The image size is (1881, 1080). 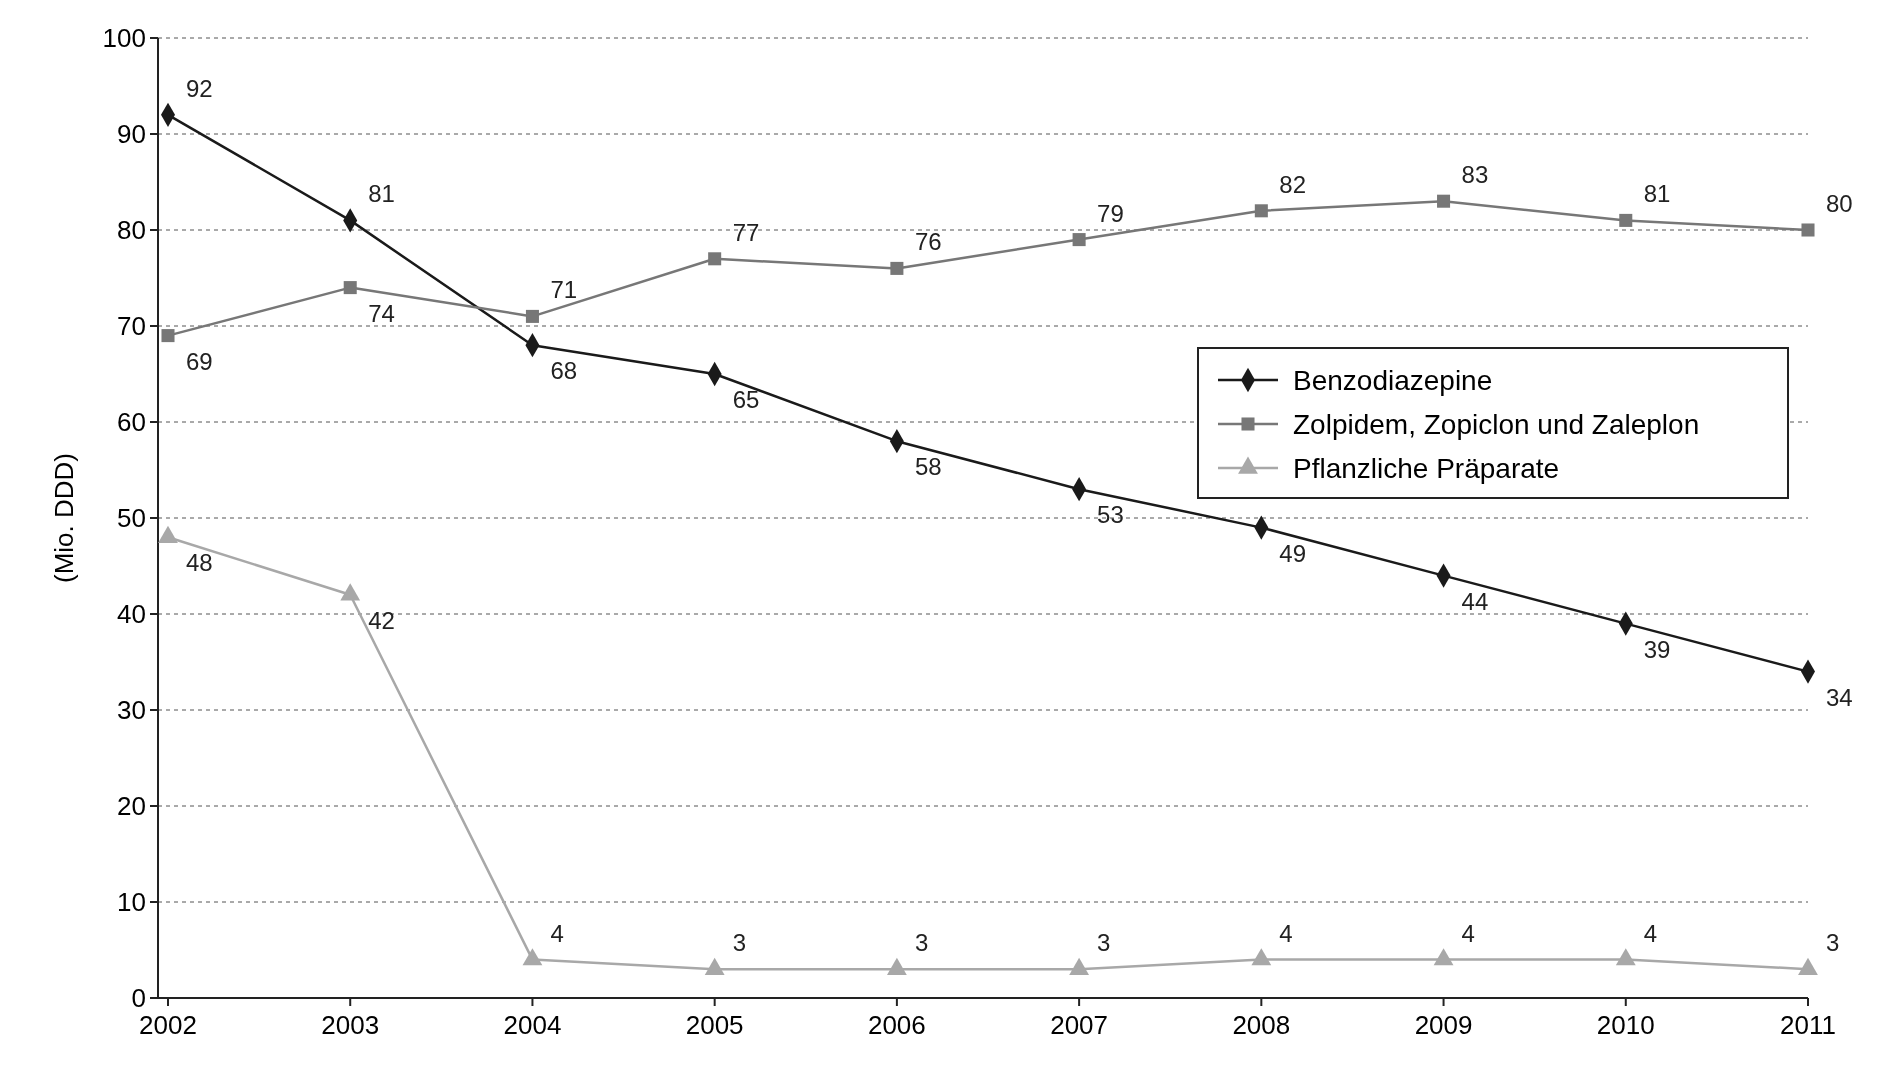 I want to click on y-tick-label: 70, so click(x=131, y=326).